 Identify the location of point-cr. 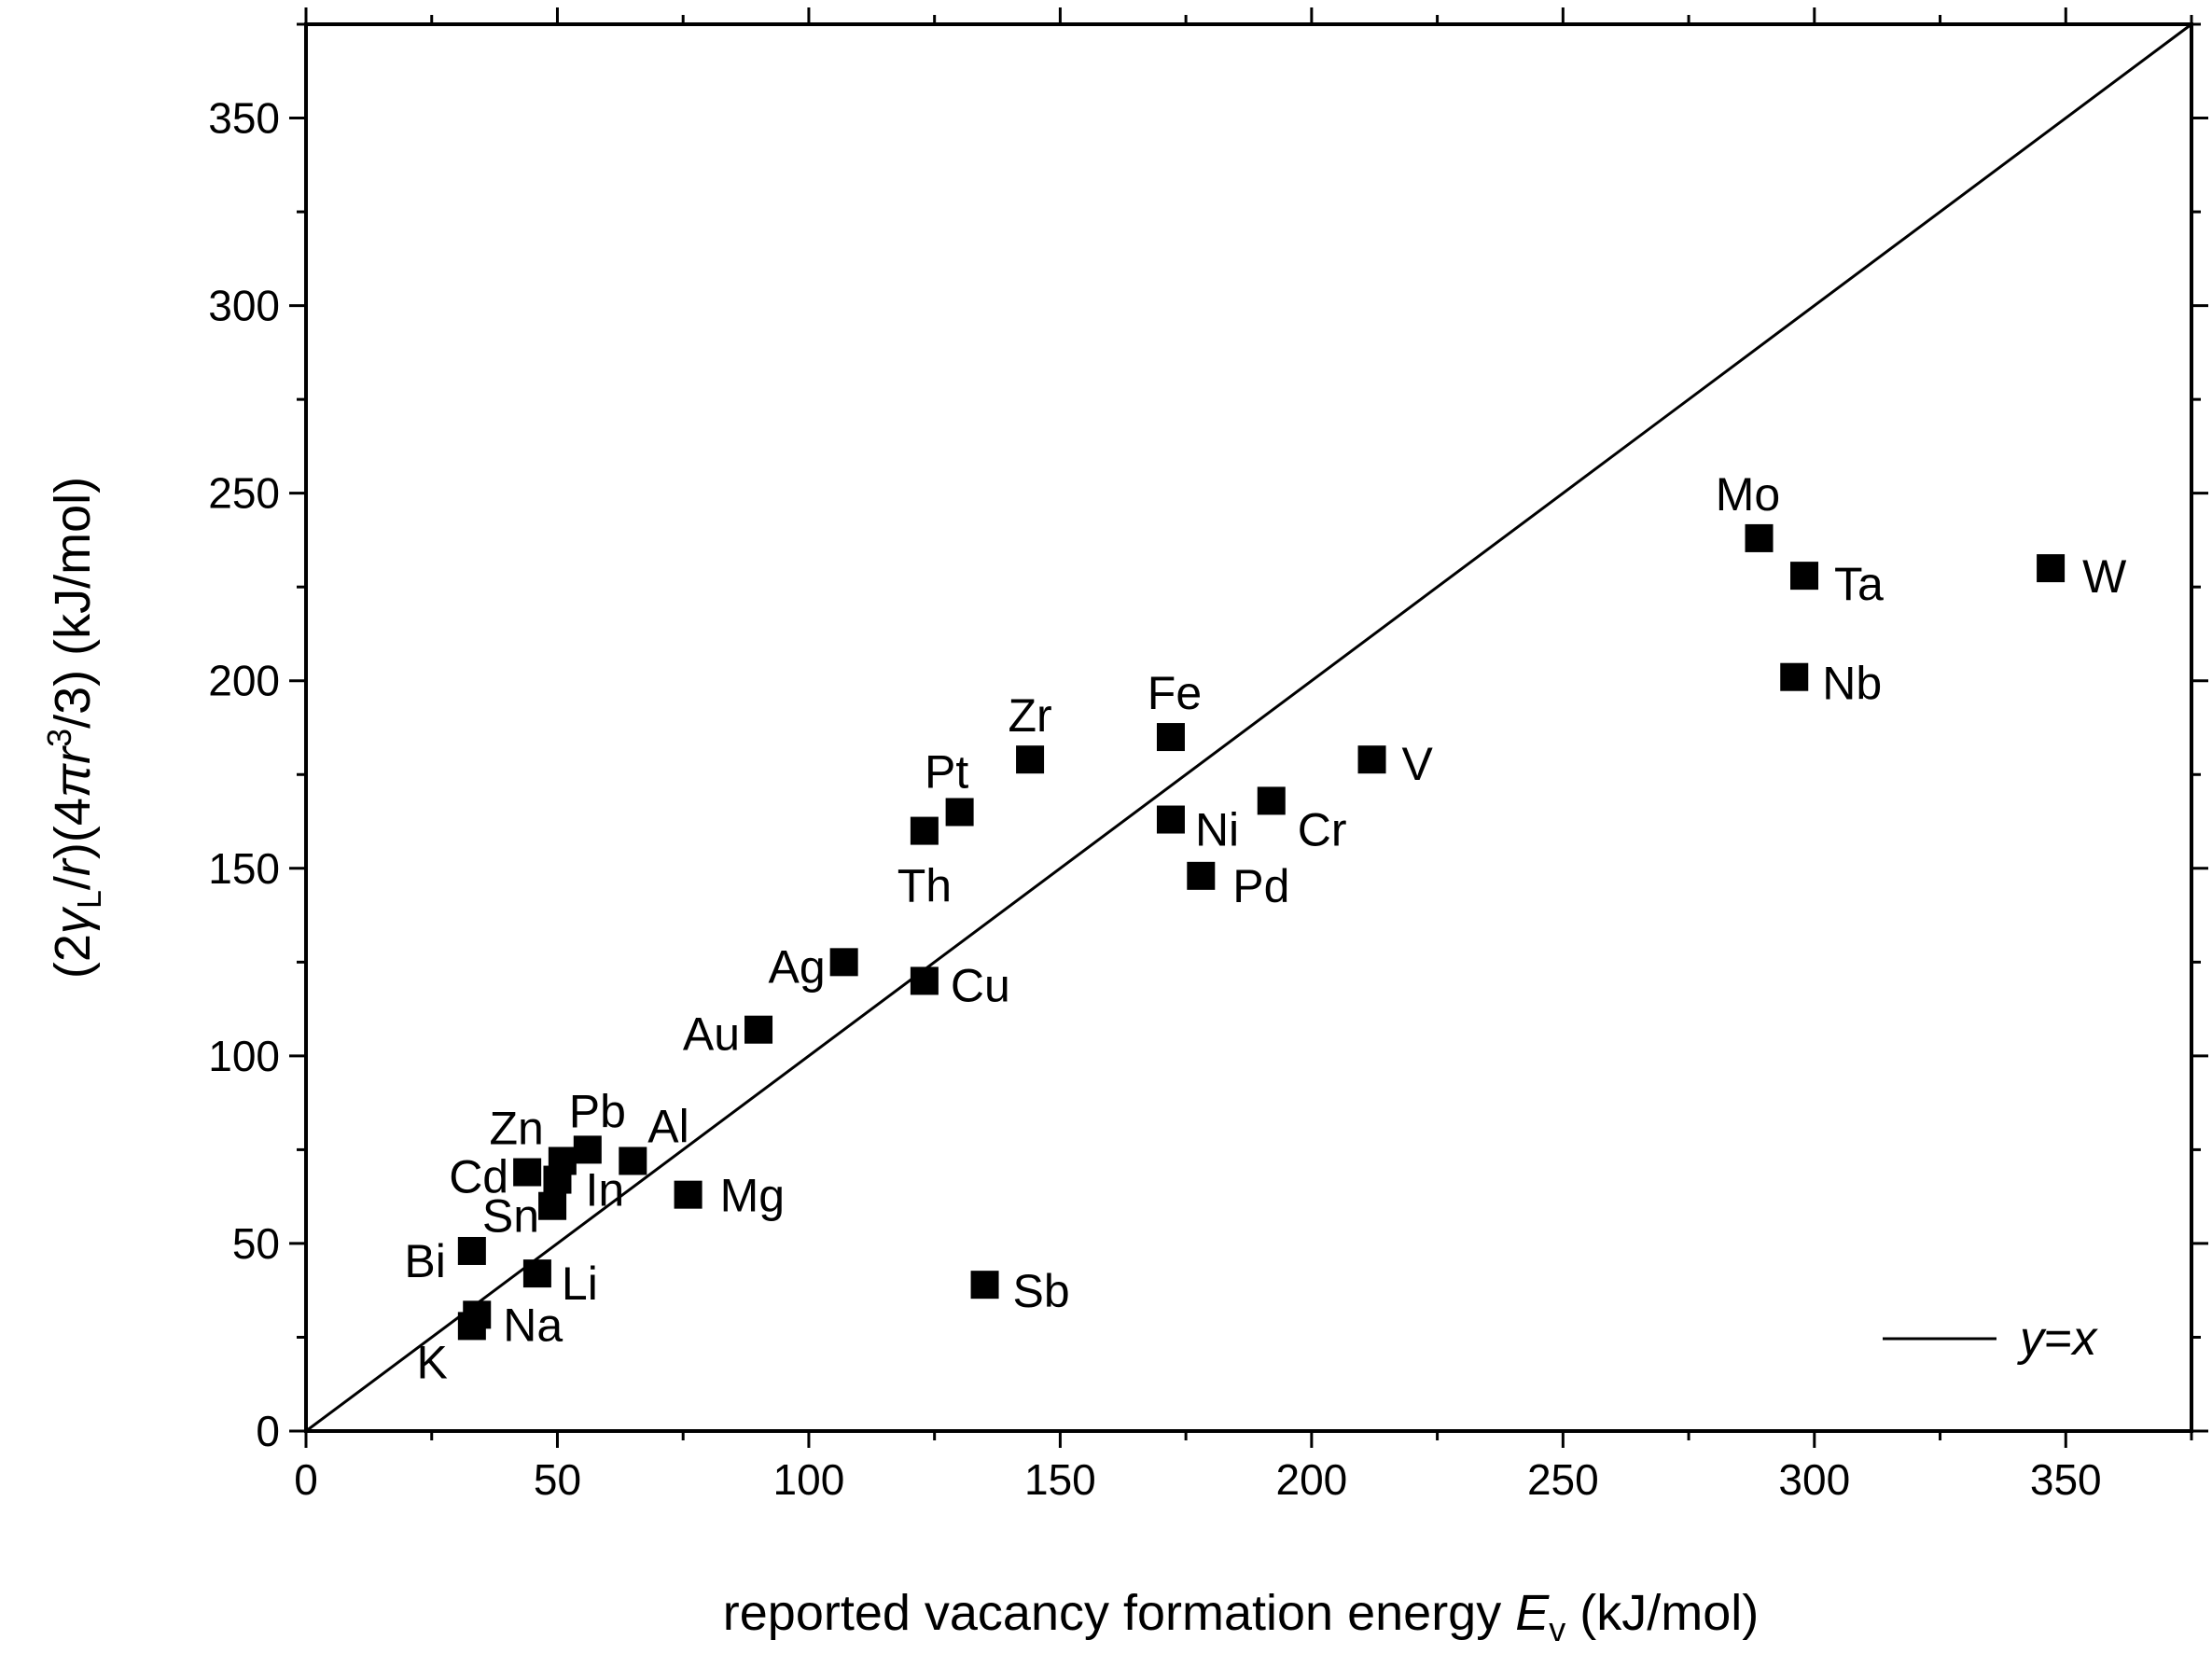
(1271, 800).